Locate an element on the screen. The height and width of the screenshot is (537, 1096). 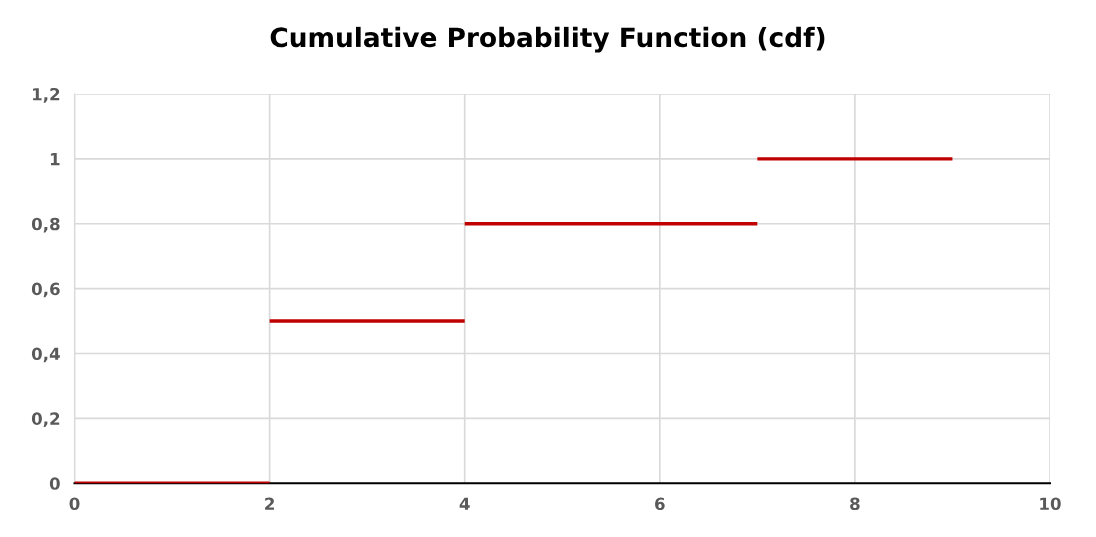
x-tick-label: 2 is located at coordinates (269, 503).